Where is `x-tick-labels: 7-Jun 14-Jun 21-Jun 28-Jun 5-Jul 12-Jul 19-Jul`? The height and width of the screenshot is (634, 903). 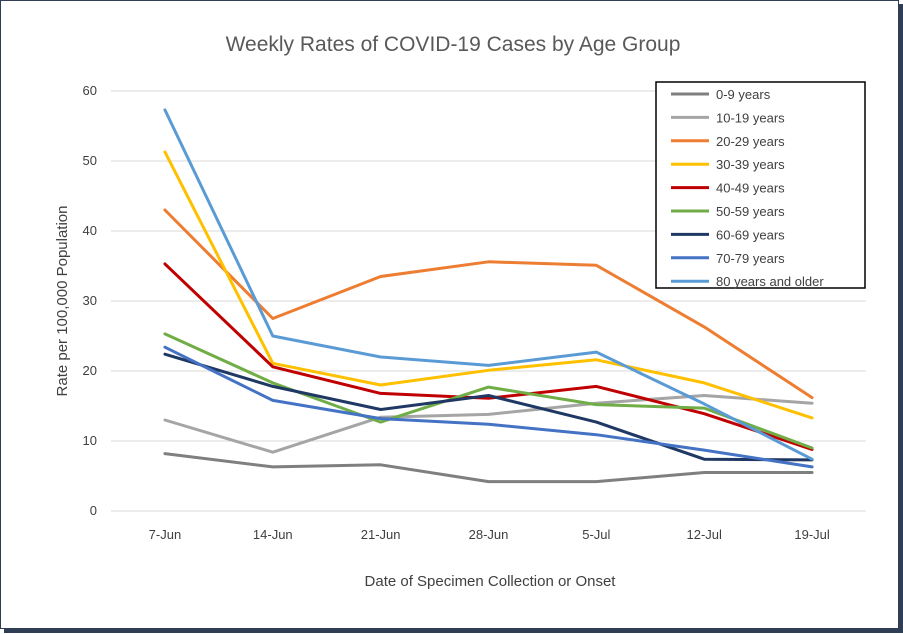 x-tick-labels: 7-Jun 14-Jun 21-Jun 28-Jun 5-Jul 12-Jul 19-Jul is located at coordinates (489, 534).